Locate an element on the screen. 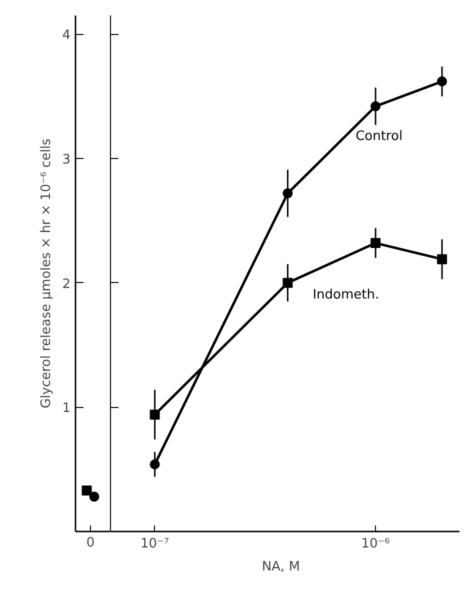 The width and height of the screenshot is (474, 601). series-label: Control is located at coordinates (379, 136).